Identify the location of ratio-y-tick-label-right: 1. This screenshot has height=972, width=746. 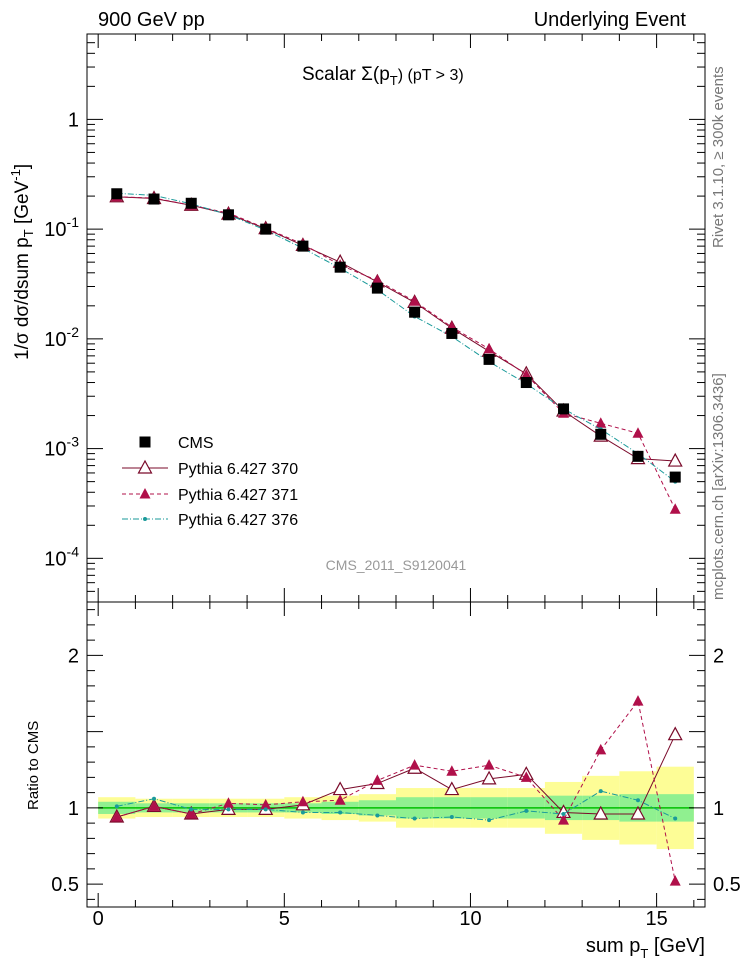
(718, 809).